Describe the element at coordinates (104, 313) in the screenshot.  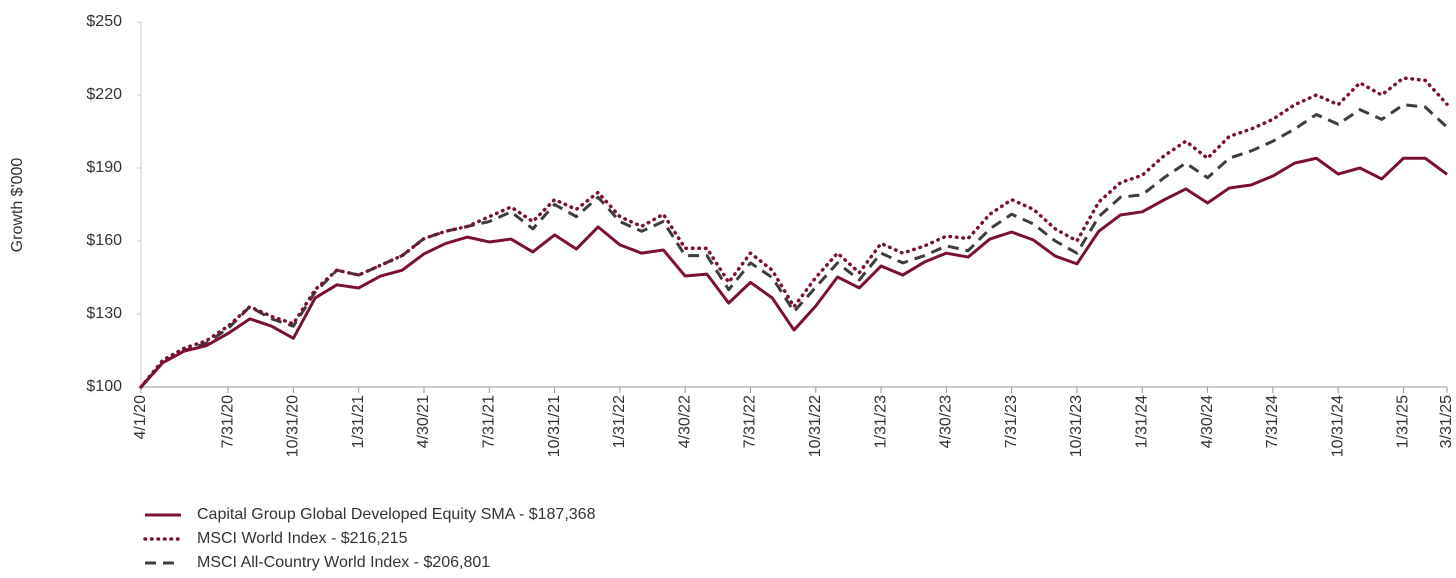
I see `y-tick-label: $130` at that location.